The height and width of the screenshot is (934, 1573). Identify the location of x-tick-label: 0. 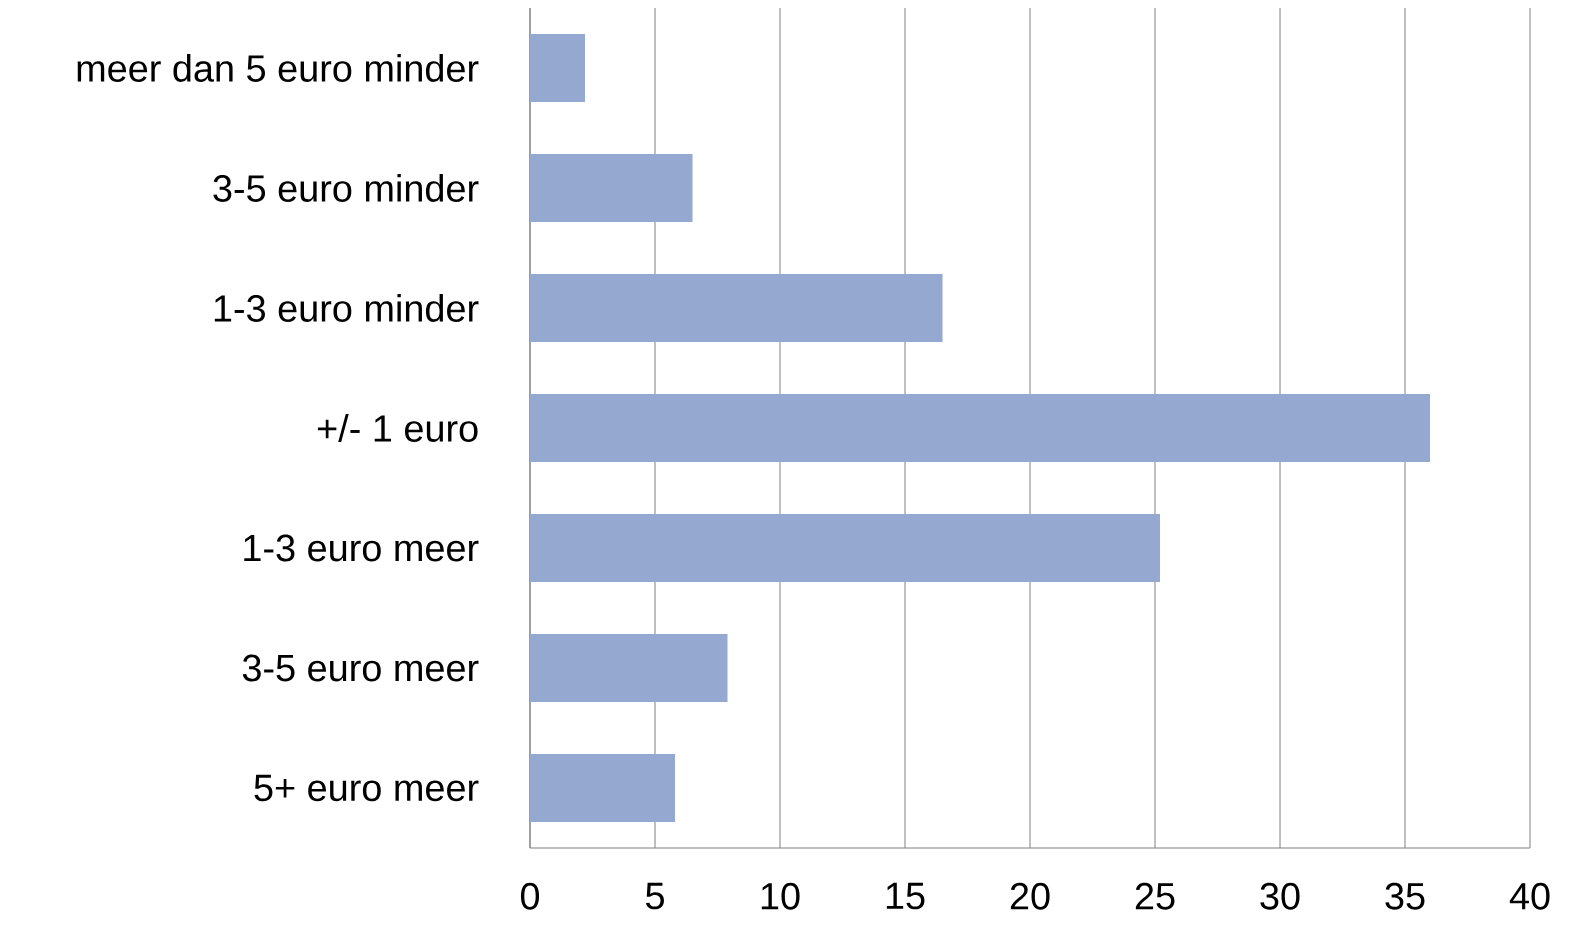
(530, 896).